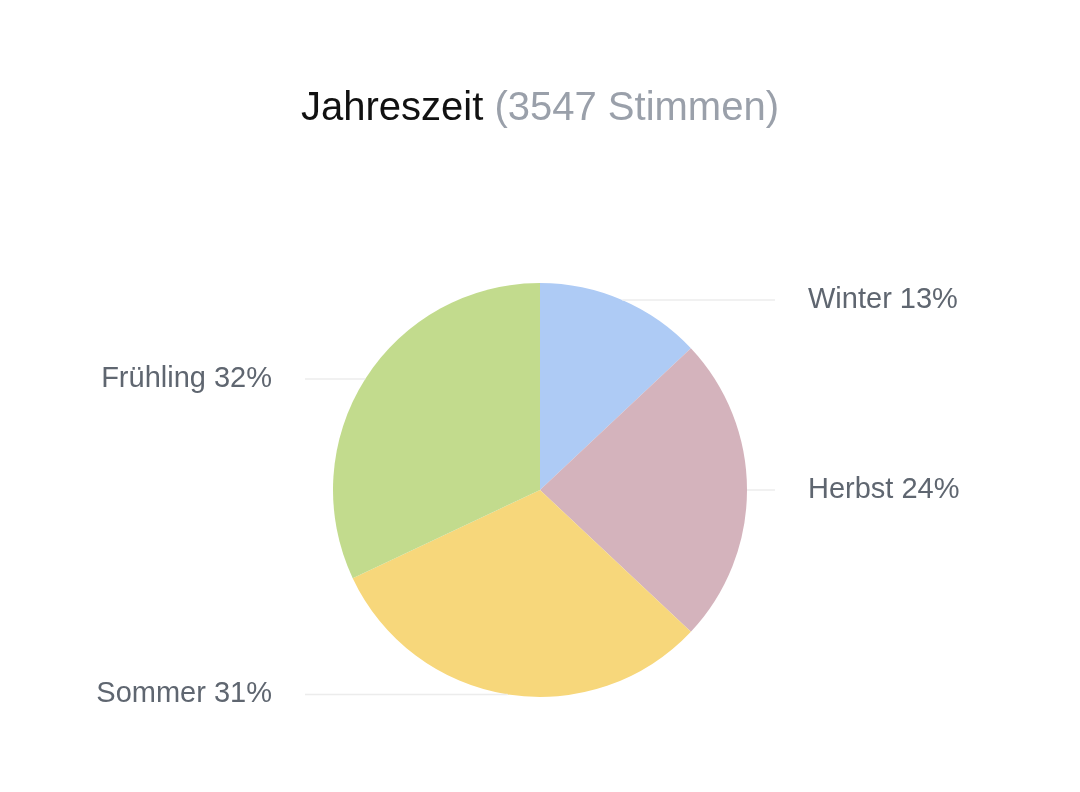 The height and width of the screenshot is (792, 1080). What do you see at coordinates (636, 106) in the screenshot?
I see `chart-subtitle: (3547 Stimmen)` at bounding box center [636, 106].